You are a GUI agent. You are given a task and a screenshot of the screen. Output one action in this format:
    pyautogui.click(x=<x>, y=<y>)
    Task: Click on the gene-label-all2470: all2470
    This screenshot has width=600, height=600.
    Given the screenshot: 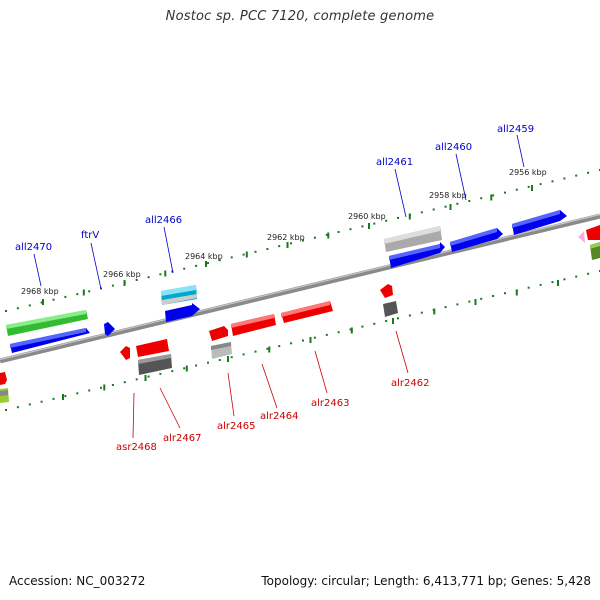 What is the action you would take?
    pyautogui.click(x=33, y=247)
    